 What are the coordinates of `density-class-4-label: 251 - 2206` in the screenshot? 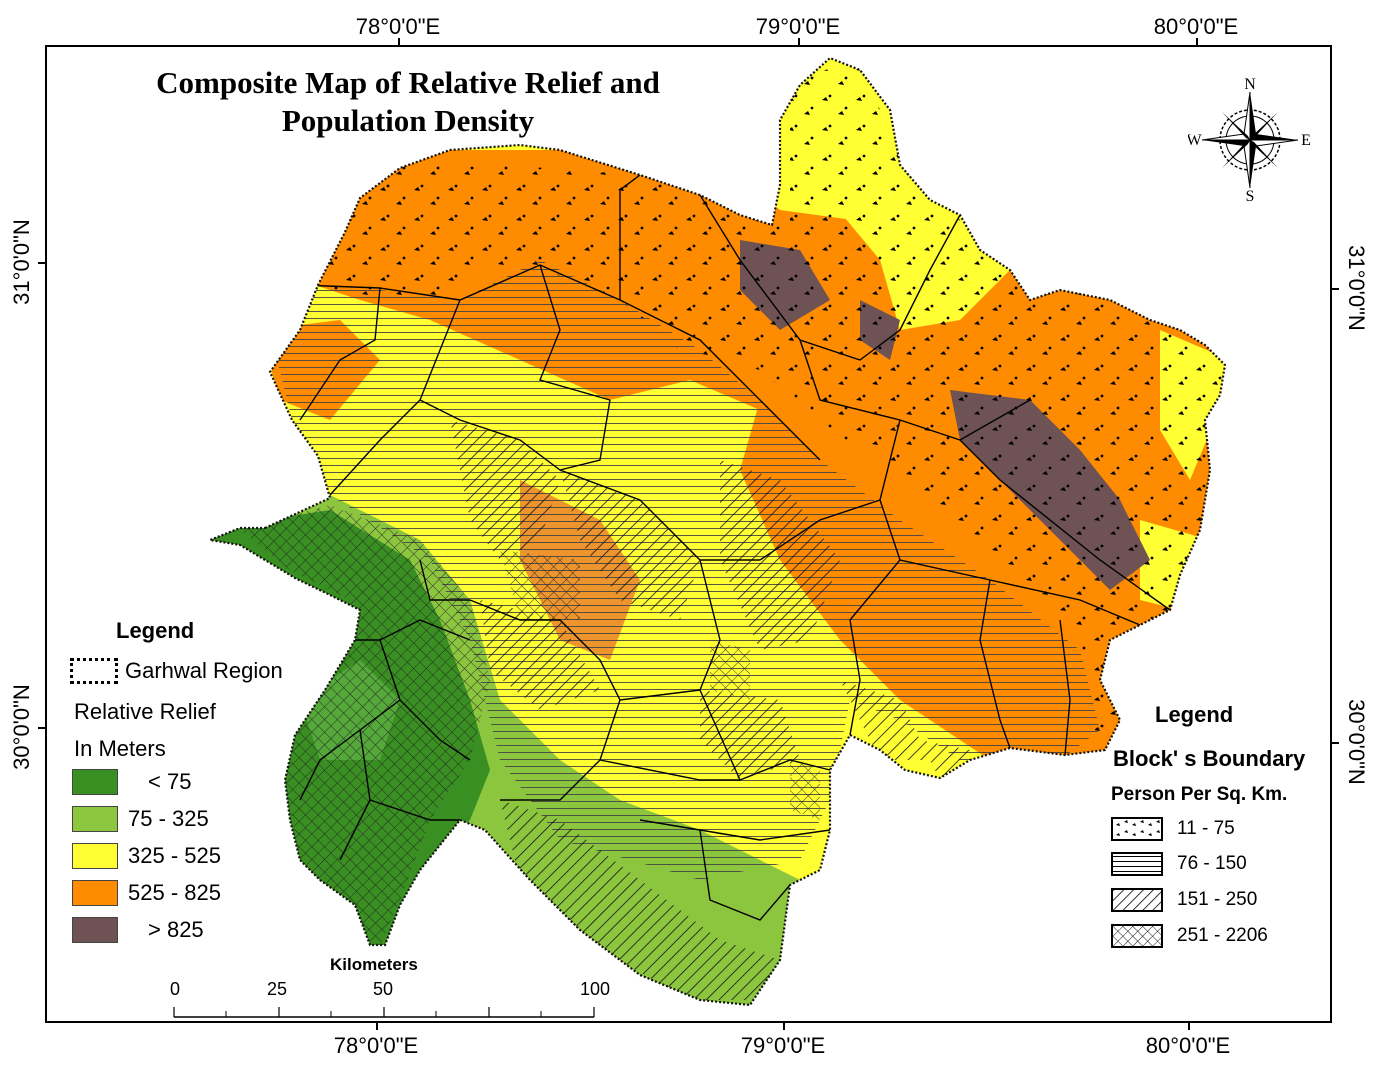 It's located at (1222, 935).